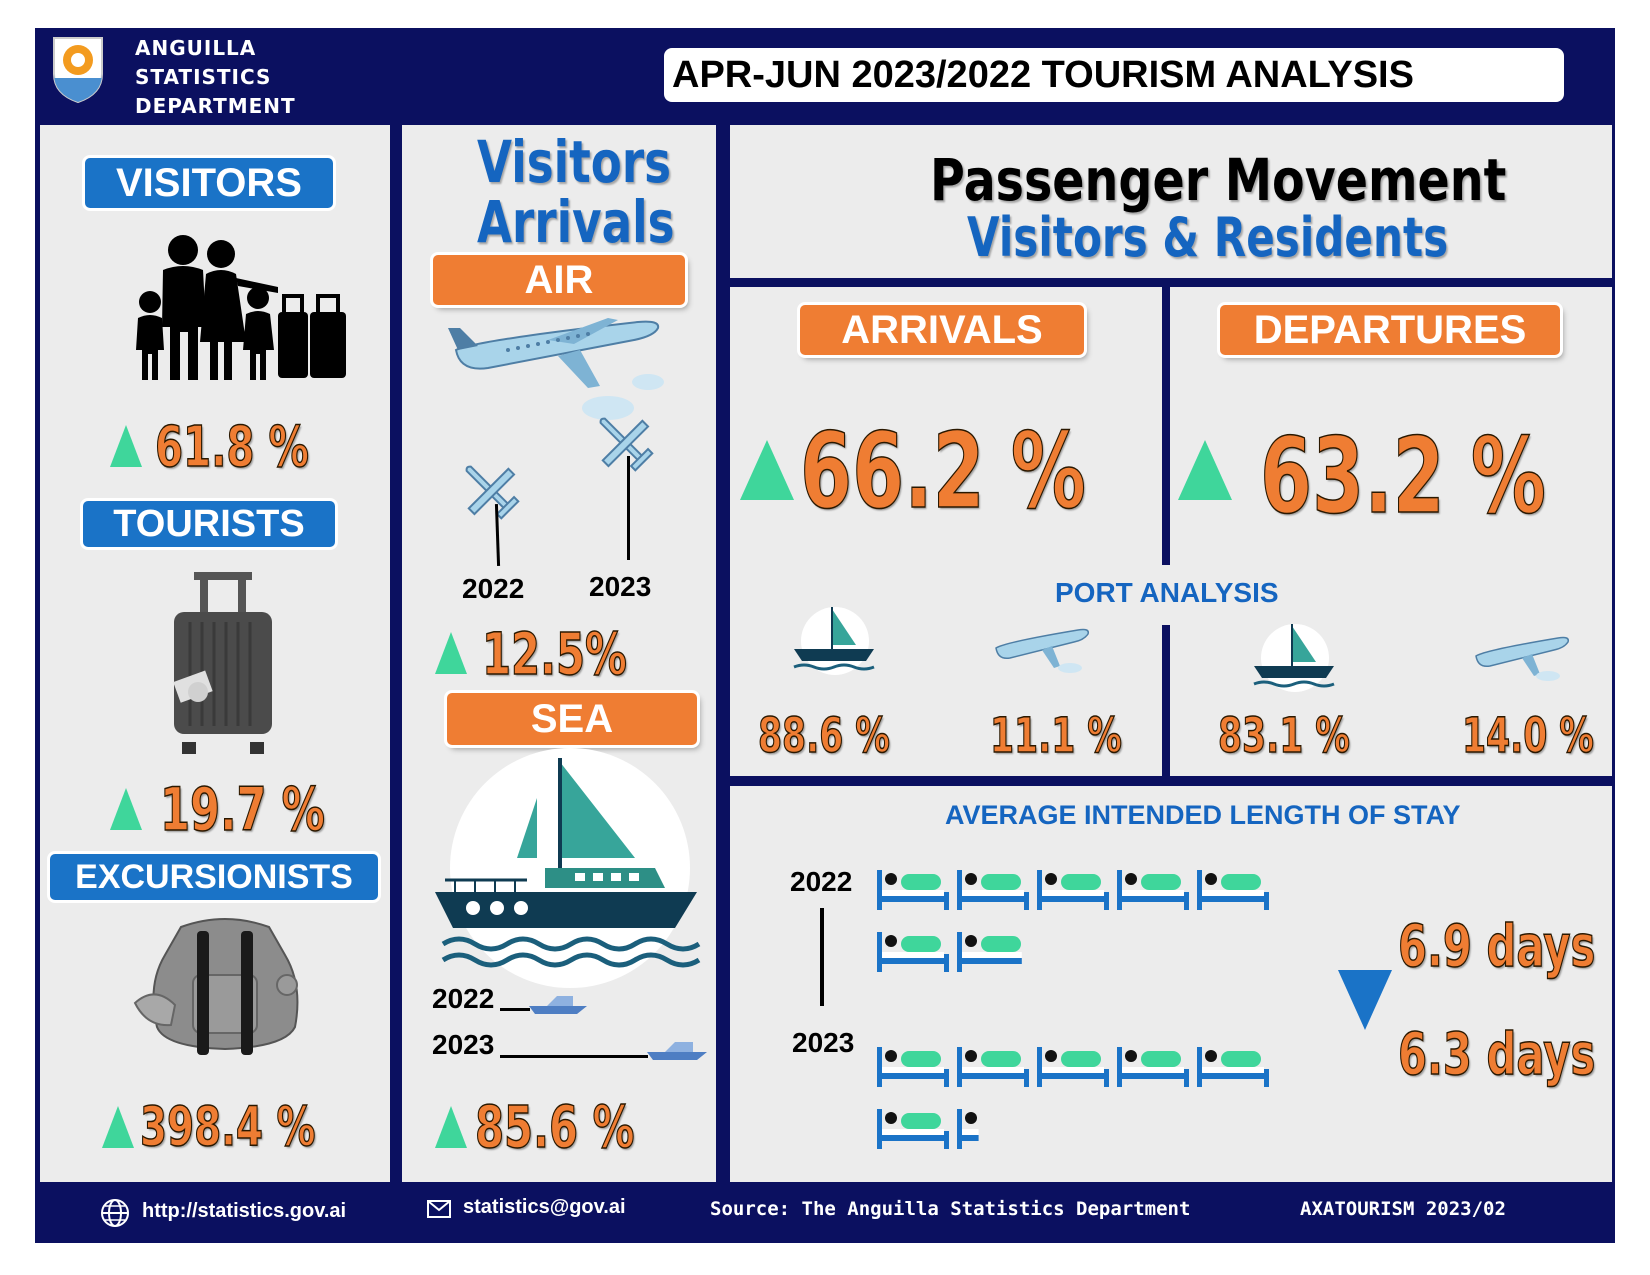 The image size is (1650, 1275). What do you see at coordinates (1203, 815) in the screenshot?
I see `stay-heading: AVERAGE INTENDED LENGTH OF STAY` at bounding box center [1203, 815].